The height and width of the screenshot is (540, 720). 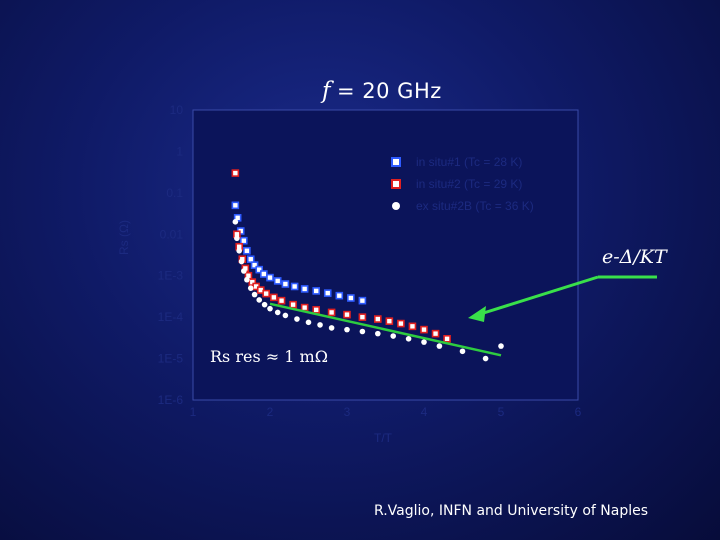 I want to click on x-tick-label: 5, so click(x=501, y=412).